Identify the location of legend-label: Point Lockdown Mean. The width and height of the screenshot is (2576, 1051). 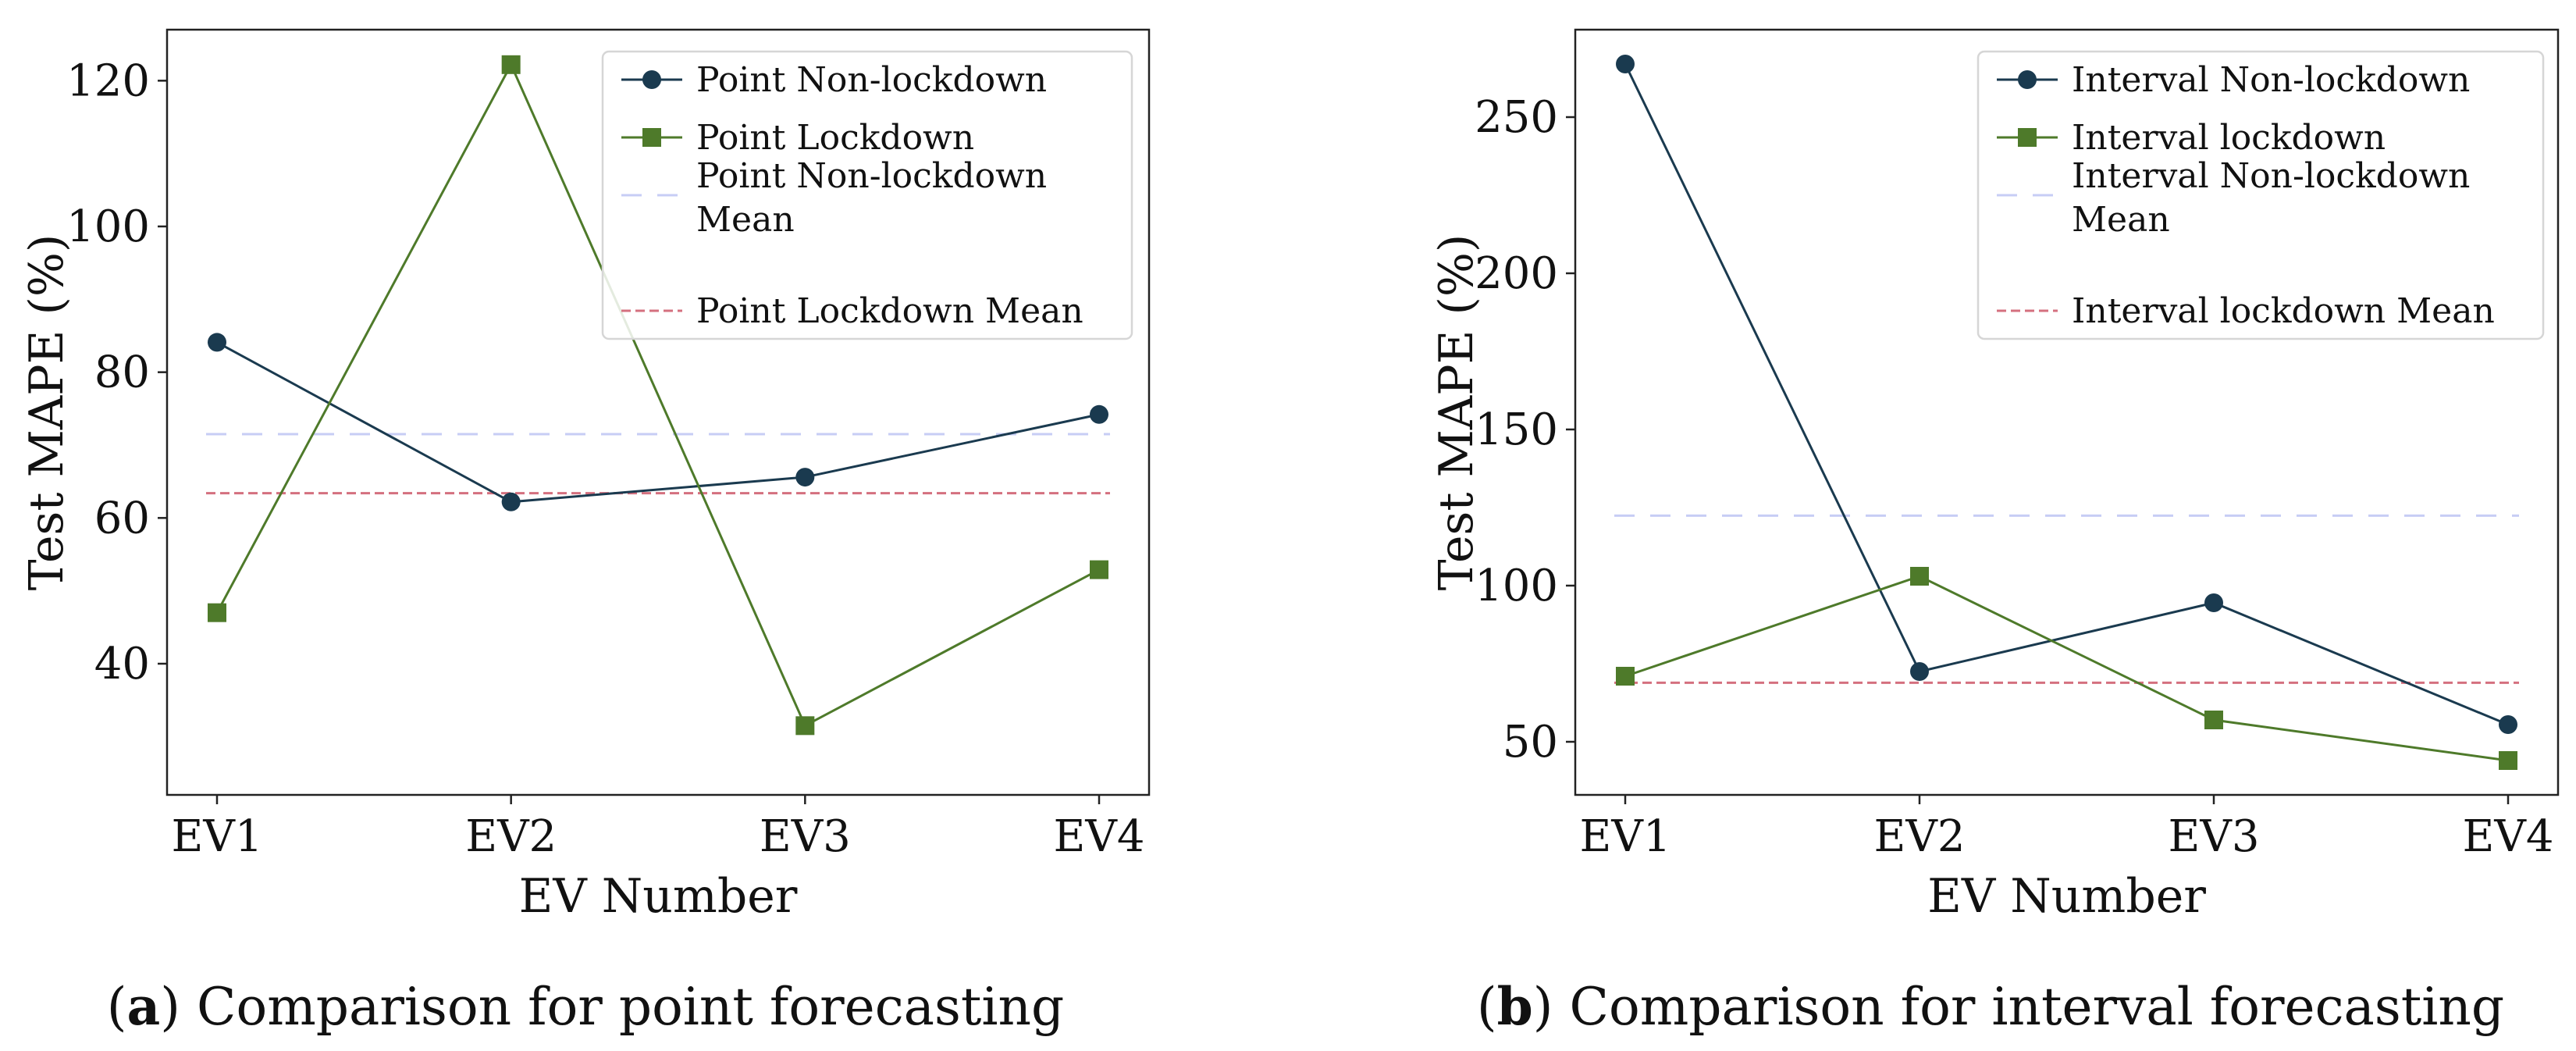
(889, 311).